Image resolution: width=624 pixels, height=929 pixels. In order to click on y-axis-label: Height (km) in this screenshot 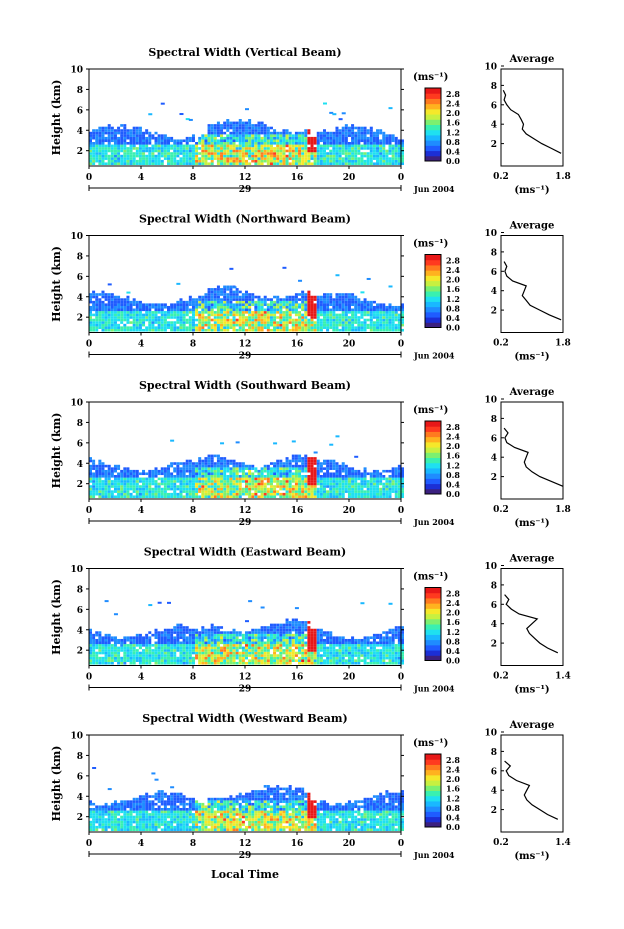, I will do `click(56, 118)`.